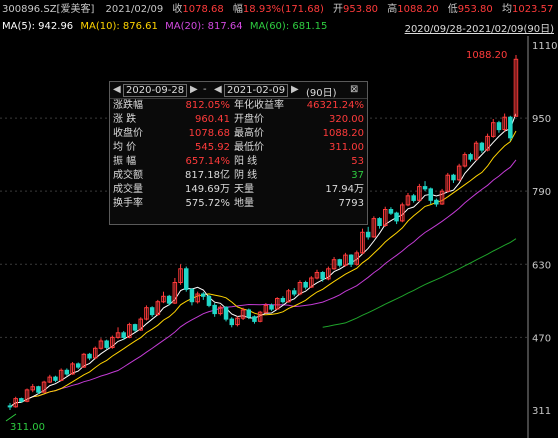 The width and height of the screenshot is (558, 438). Describe the element at coordinates (177, 9) in the screenshot. I see `close-label: 收` at that location.